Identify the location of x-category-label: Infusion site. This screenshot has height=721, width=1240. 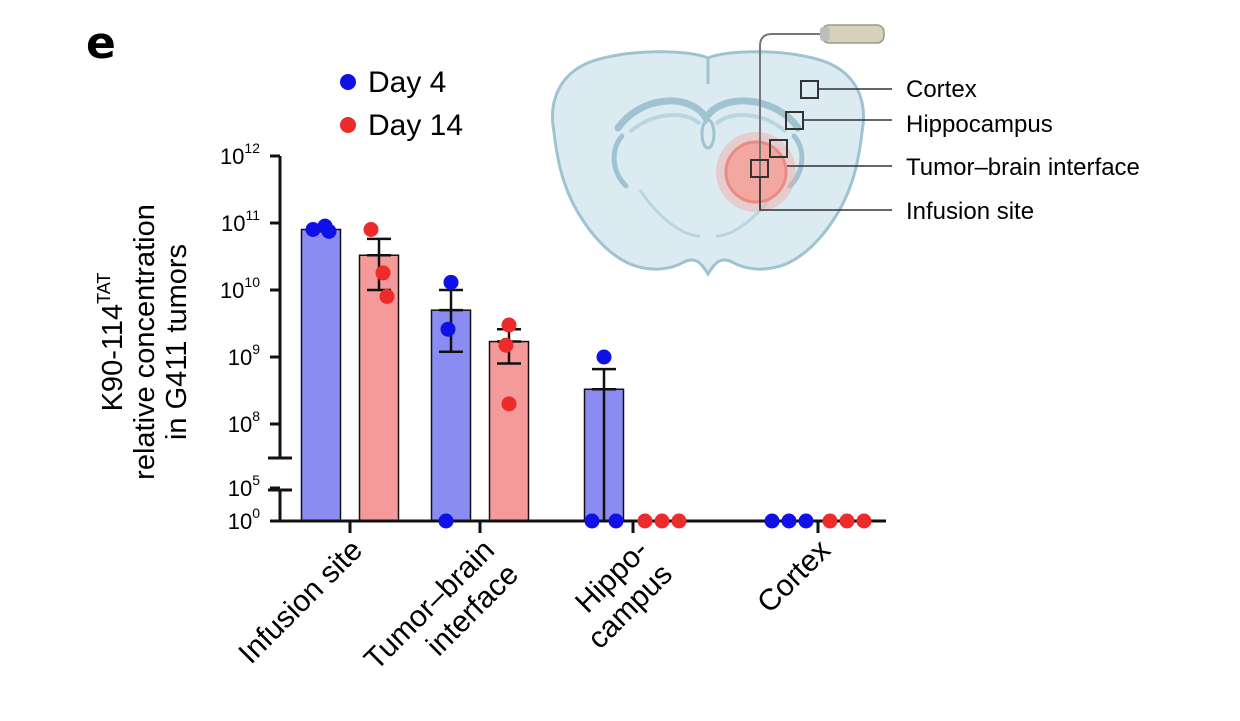
(300, 602).